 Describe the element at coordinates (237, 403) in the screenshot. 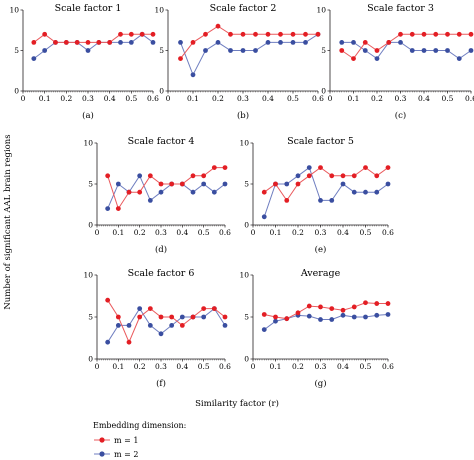

I see `x-axis-label: Similarity factor (r)` at that location.